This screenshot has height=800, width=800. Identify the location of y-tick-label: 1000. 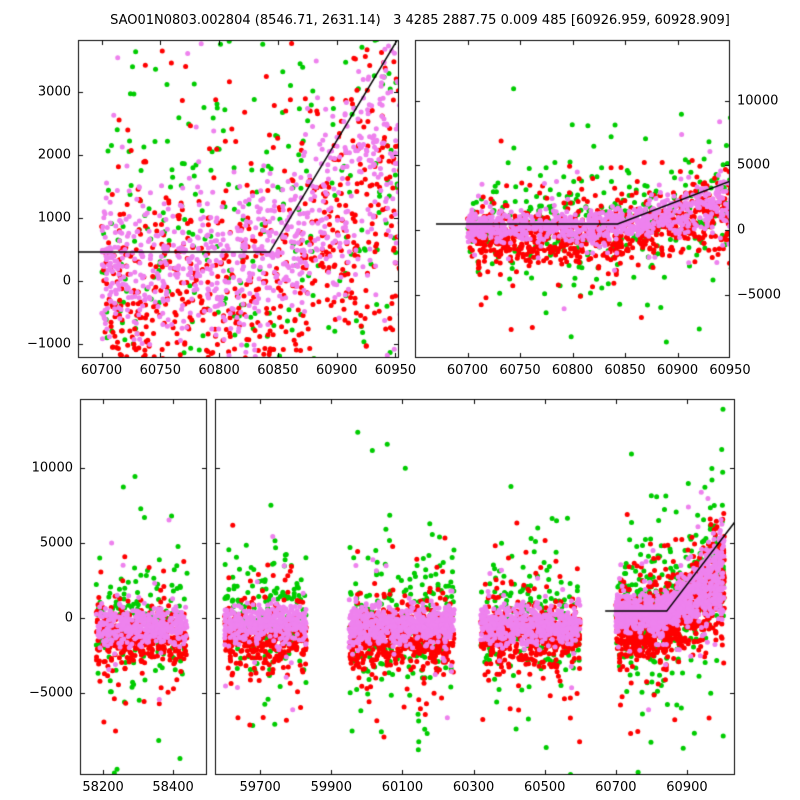
(54, 218).